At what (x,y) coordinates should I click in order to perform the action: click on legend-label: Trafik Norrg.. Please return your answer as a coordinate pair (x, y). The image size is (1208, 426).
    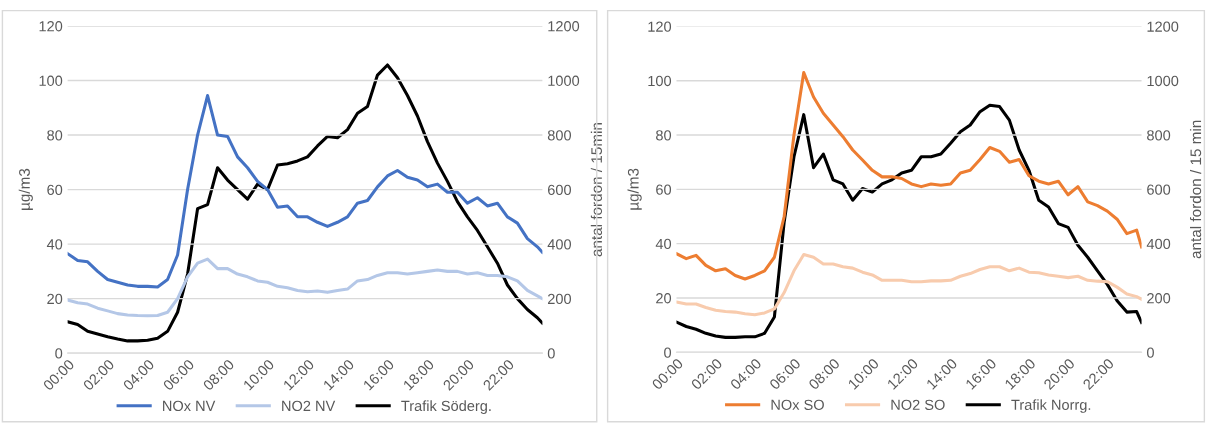
    Looking at the image, I should click on (1051, 406).